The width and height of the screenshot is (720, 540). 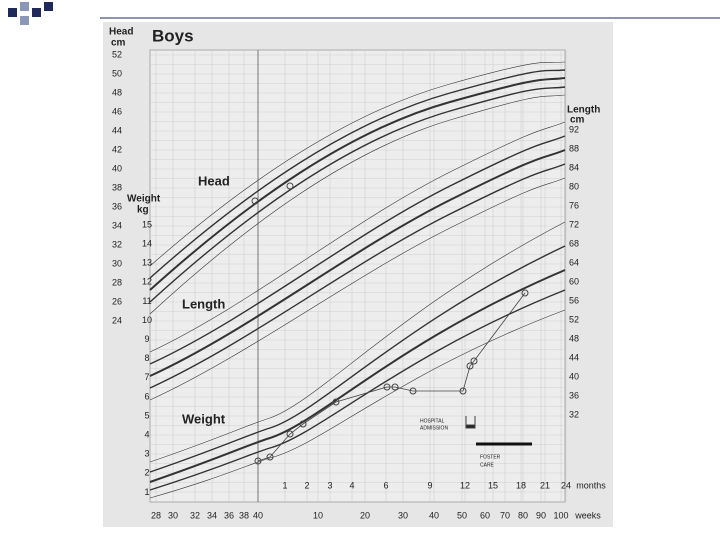 What do you see at coordinates (284, 485) in the screenshot?
I see `x-tick-label: 1` at bounding box center [284, 485].